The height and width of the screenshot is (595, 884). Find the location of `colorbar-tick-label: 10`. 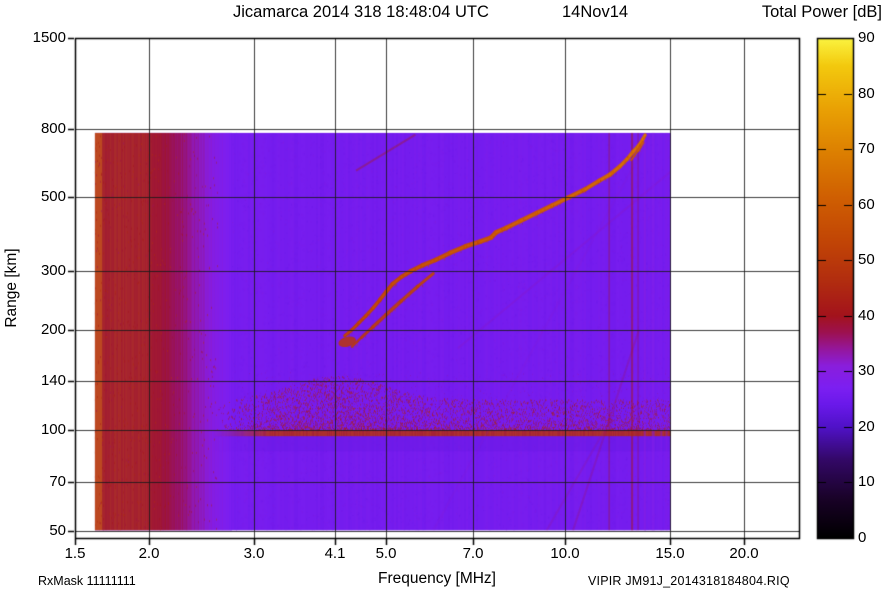

colorbar-tick-label: 10 is located at coordinates (866, 481).